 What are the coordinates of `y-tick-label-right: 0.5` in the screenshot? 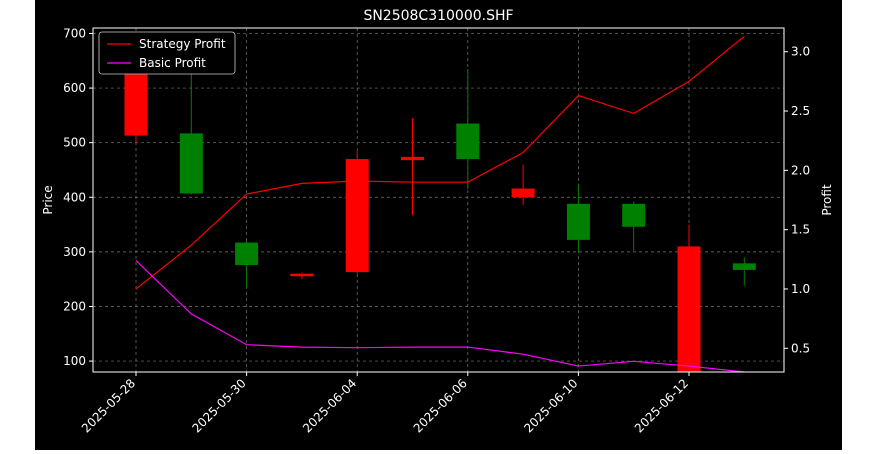 It's located at (800, 348).